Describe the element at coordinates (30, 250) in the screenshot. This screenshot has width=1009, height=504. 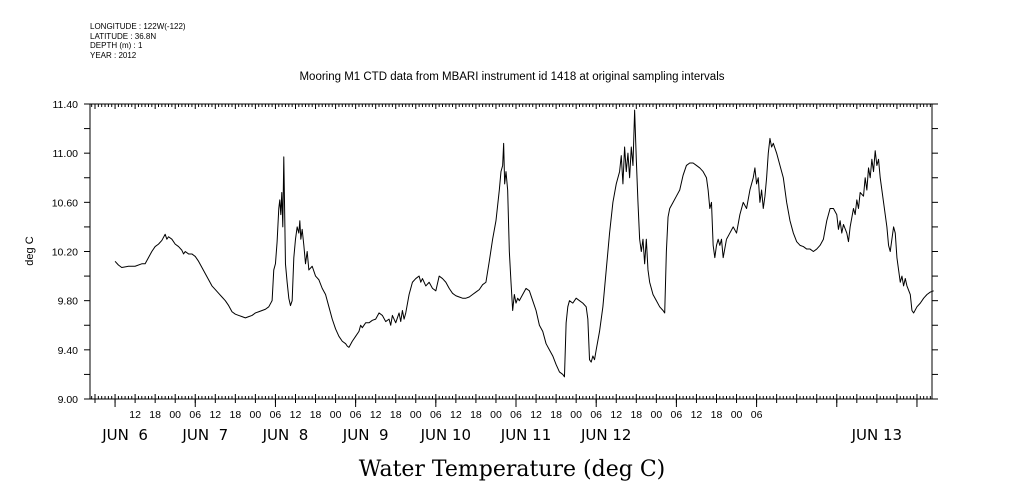
I see `y-axis-label: deg C` at that location.